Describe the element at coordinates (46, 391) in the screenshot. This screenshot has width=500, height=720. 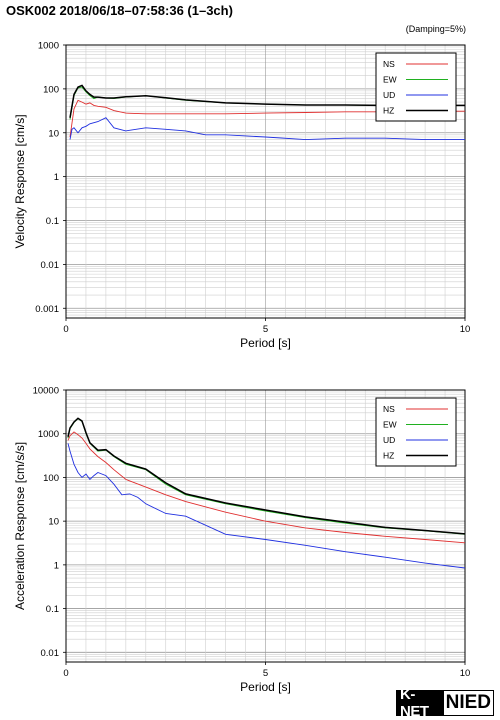
I see `y-tick-label: 10000` at that location.